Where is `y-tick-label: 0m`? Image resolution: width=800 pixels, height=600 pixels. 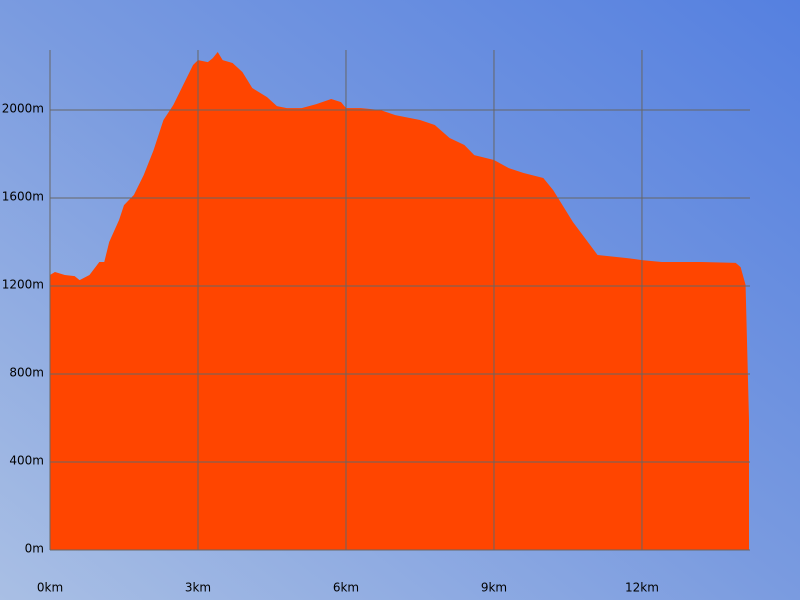 y-tick-label: 0m is located at coordinates (34, 549).